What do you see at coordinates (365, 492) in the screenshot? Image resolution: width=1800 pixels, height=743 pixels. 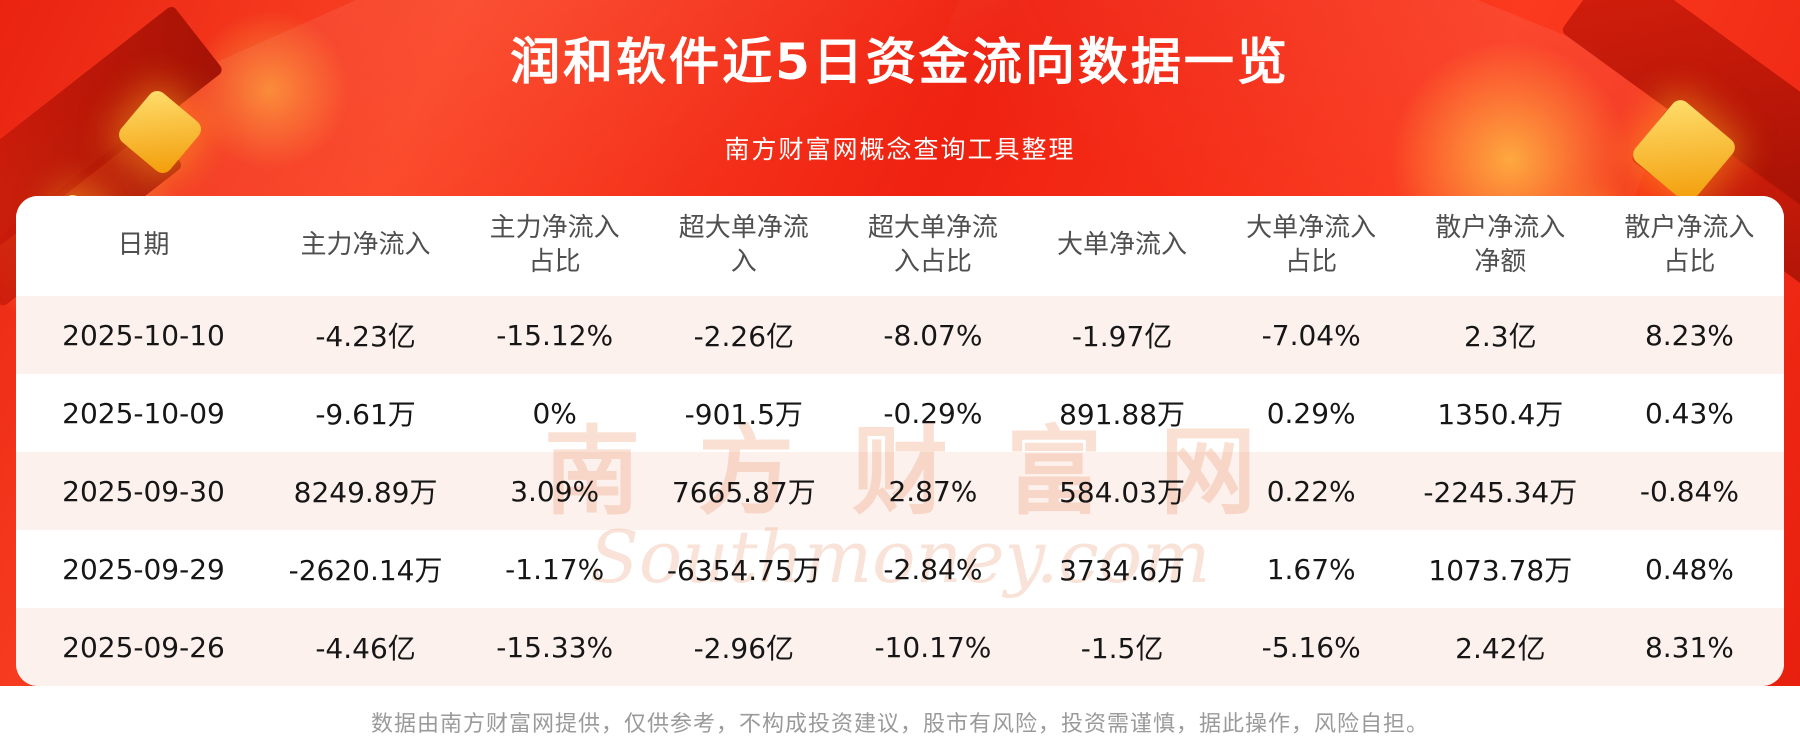 I see `table-cell: 8249.89万` at bounding box center [365, 492].